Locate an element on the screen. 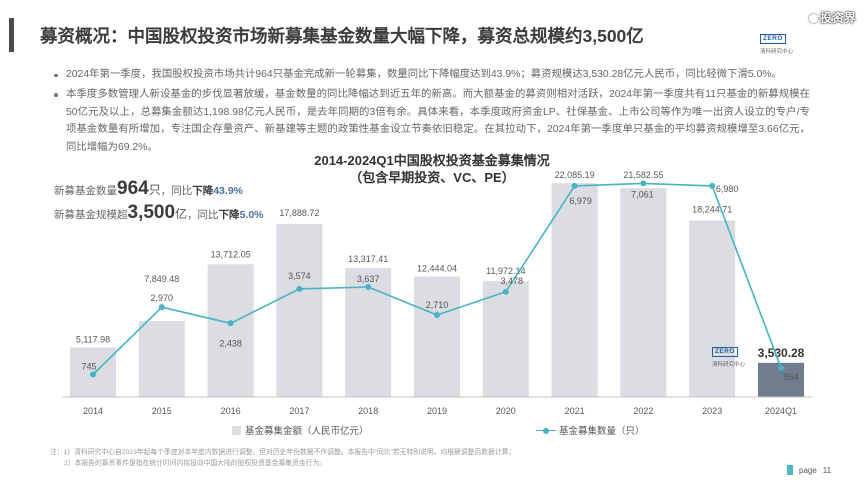 Image resolution: width=864 pixels, height=486 pixels. chart-watermark-logo: ZERO 清科研究中心 is located at coordinates (733, 354).